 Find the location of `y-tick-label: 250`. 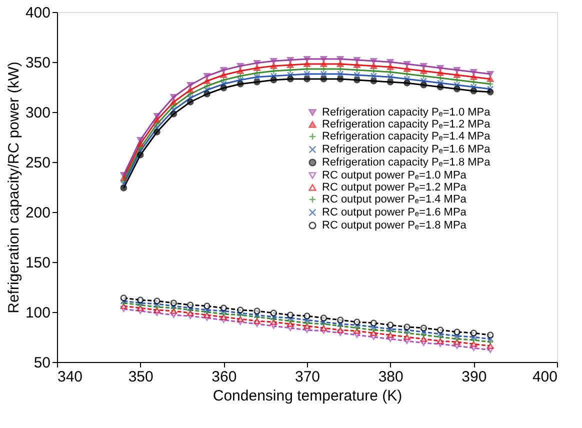

y-tick-label: 250 is located at coordinates (37, 163).